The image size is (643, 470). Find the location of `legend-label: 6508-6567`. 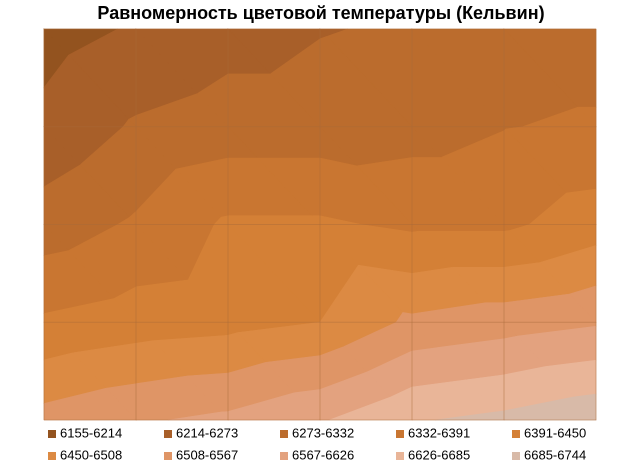

legend-label: 6508-6567 is located at coordinates (207, 454).